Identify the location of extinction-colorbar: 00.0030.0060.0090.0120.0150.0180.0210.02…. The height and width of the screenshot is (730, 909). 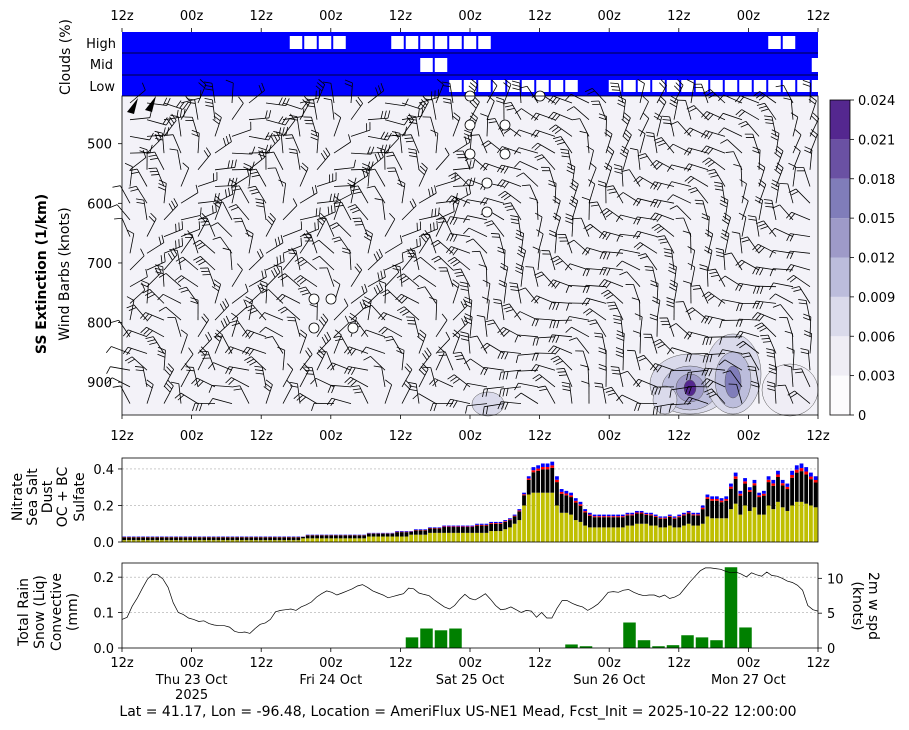
(862, 259).